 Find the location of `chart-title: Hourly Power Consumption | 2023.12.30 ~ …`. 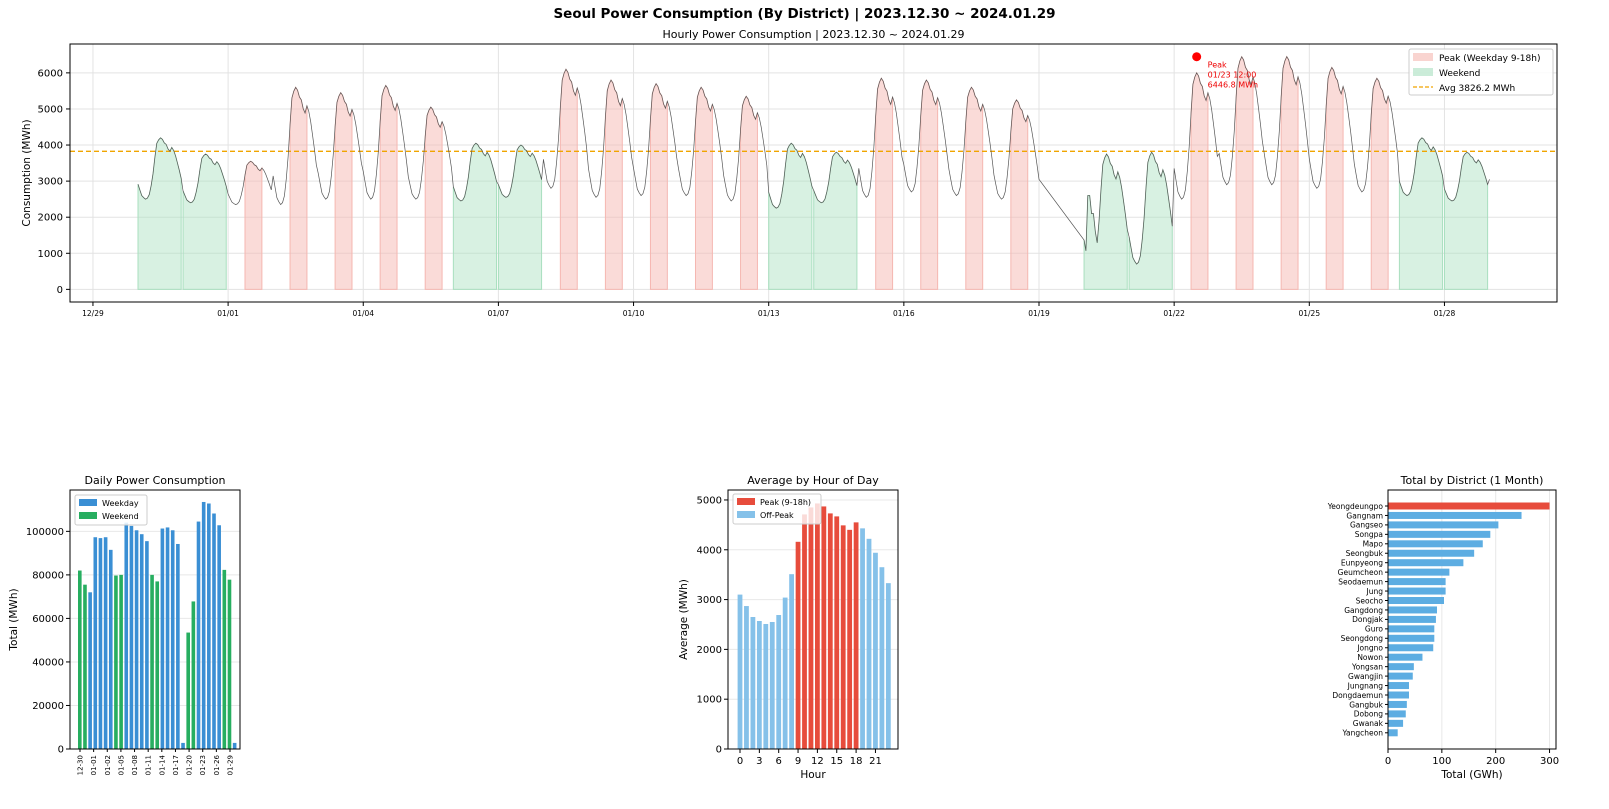

chart-title: Hourly Power Consumption | 2023.12.30 ~ … is located at coordinates (813, 34).